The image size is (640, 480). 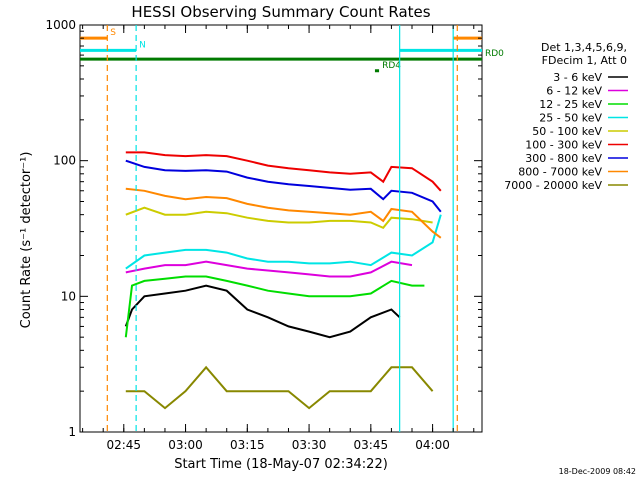 What do you see at coordinates (371, 445) in the screenshot?
I see `x-tick-label-4: 03:45` at bounding box center [371, 445].